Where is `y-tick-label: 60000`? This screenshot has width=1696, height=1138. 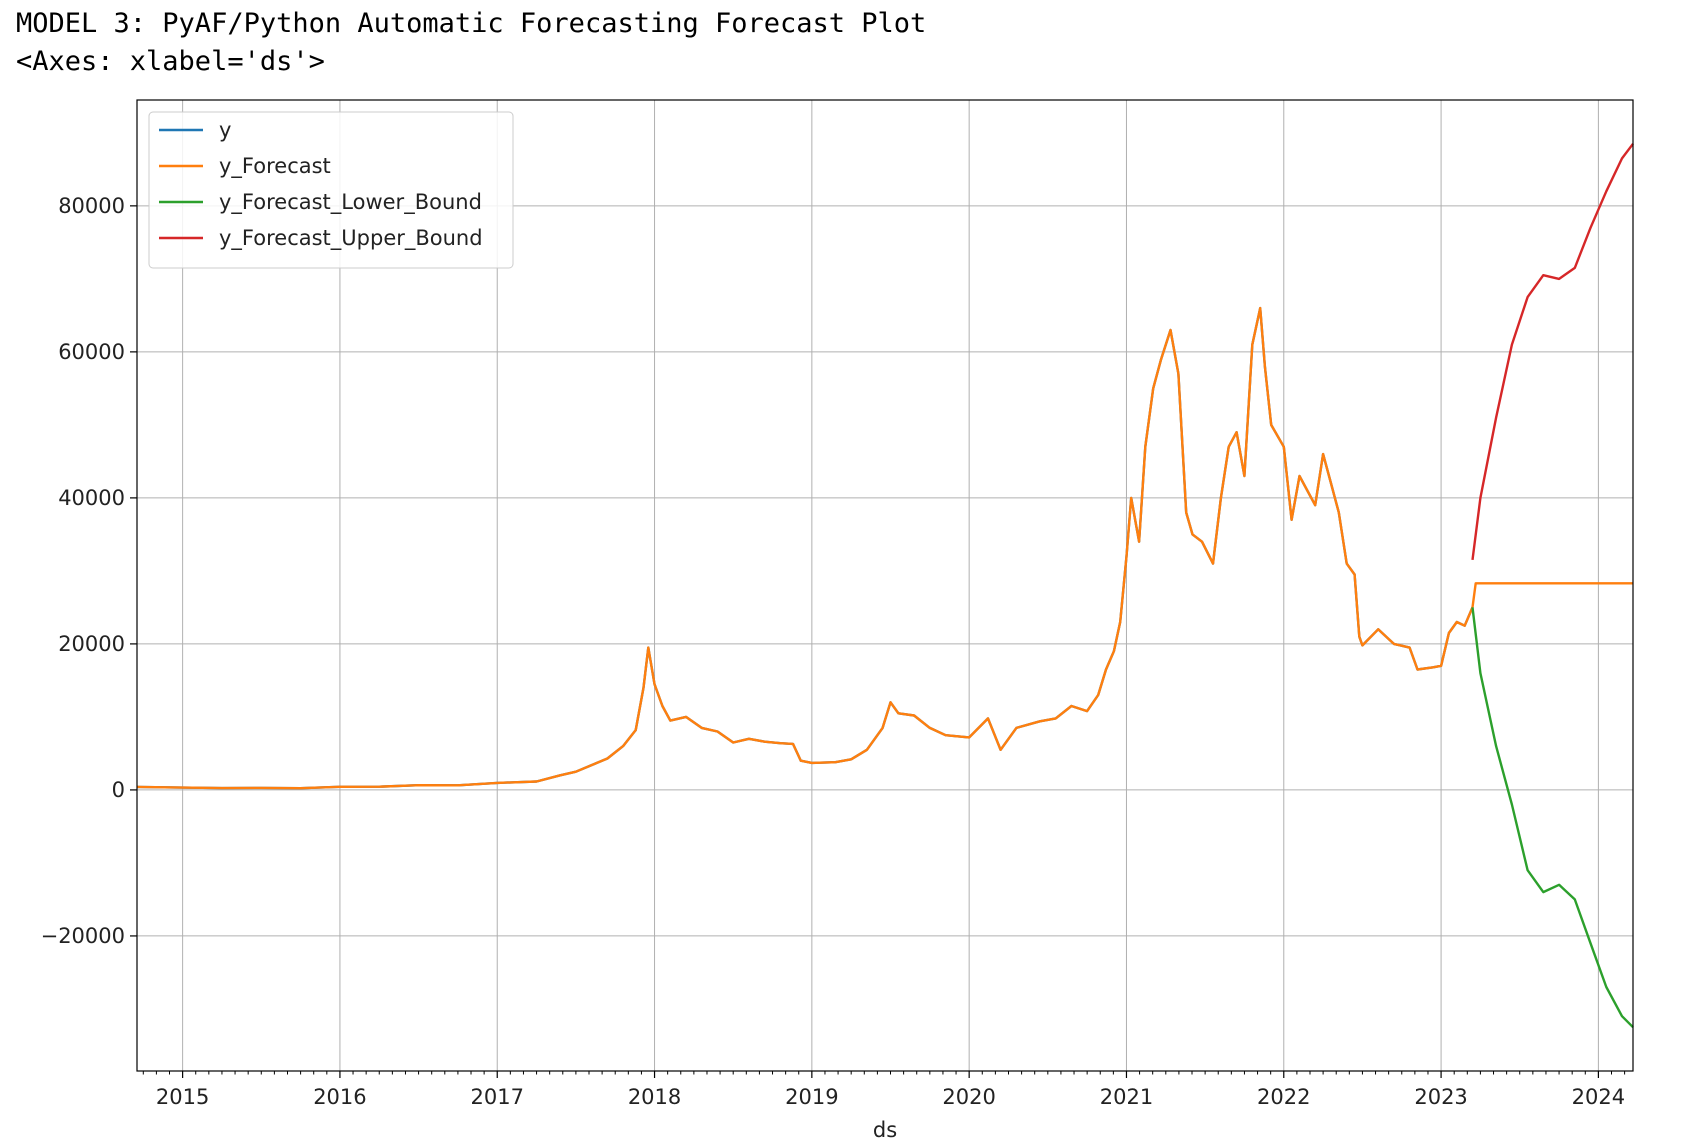 y-tick-label: 60000 is located at coordinates (91, 352).